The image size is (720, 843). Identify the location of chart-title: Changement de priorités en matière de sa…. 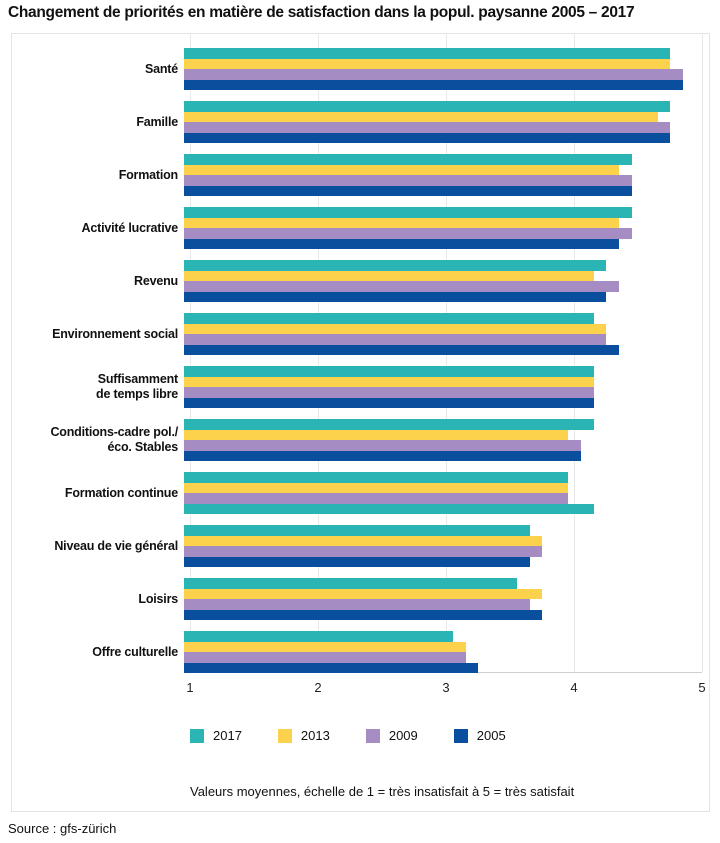
(321, 12).